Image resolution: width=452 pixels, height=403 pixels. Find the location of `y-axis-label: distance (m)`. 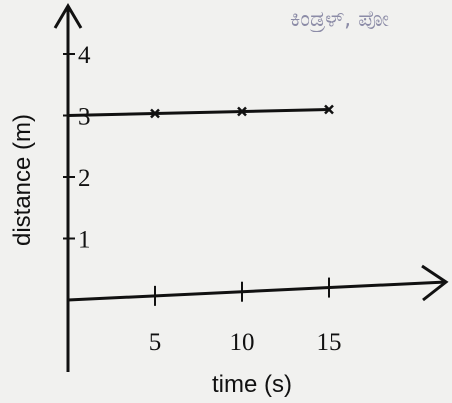

y-axis-label: distance (m) is located at coordinates (22, 180).